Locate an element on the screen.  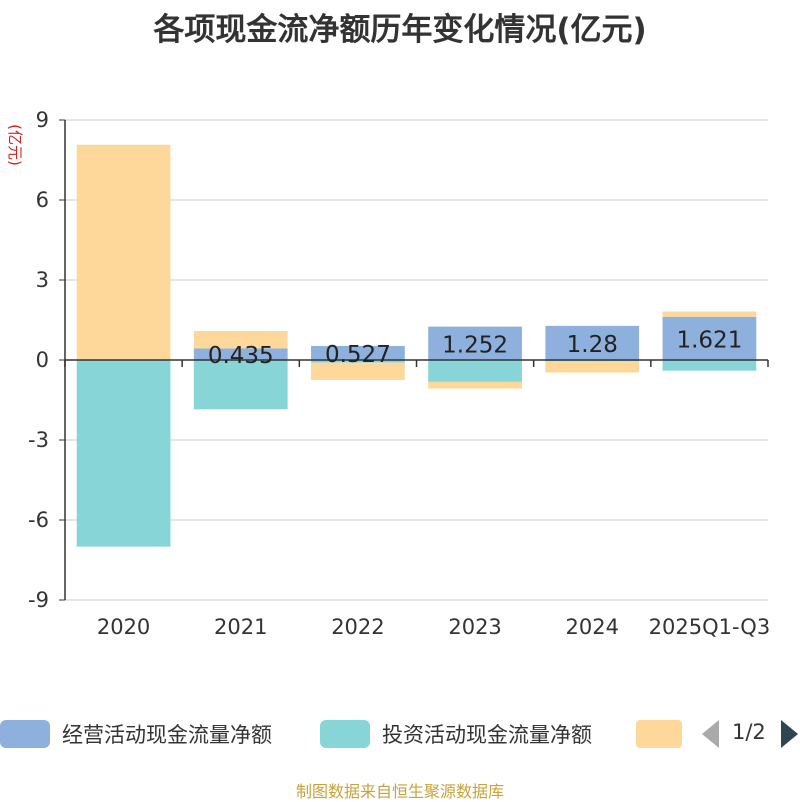
legend-item-operating: 经营活动现金流量净额 is located at coordinates (136, 734).